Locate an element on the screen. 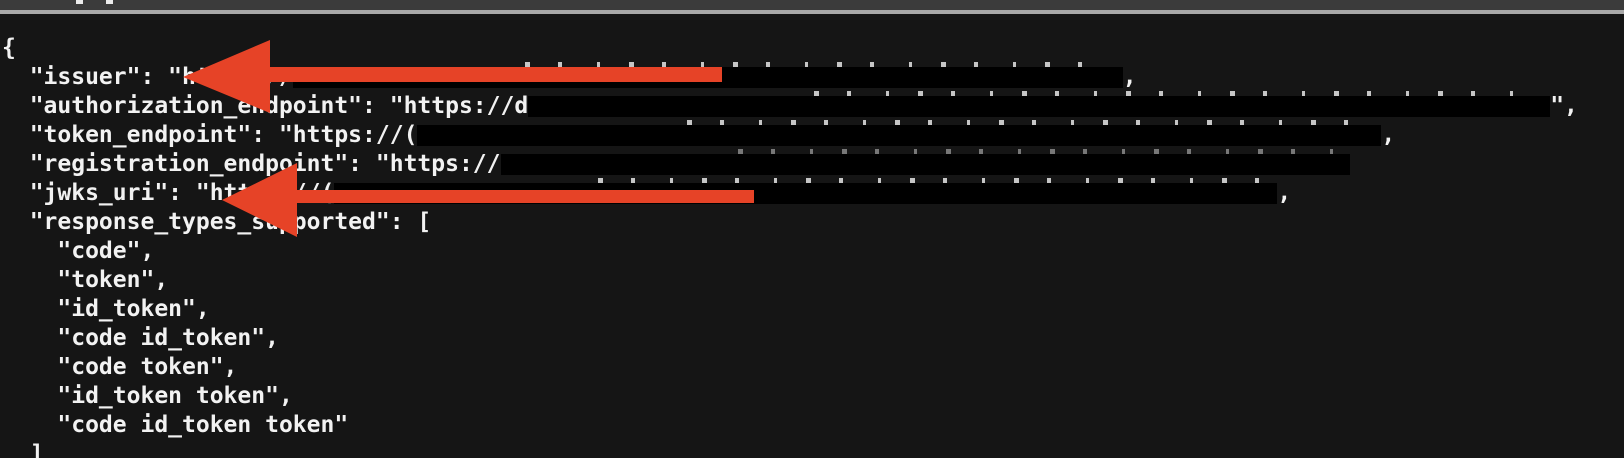  json-text: "authorization_endpoint": "https://d is located at coordinates (265, 106).